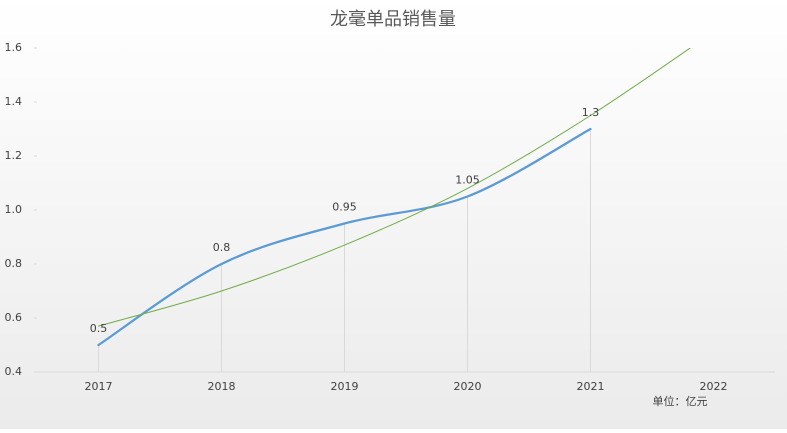 Image resolution: width=787 pixels, height=433 pixels. What do you see at coordinates (222, 247) in the screenshot?
I see `data-label: 0.8` at bounding box center [222, 247].